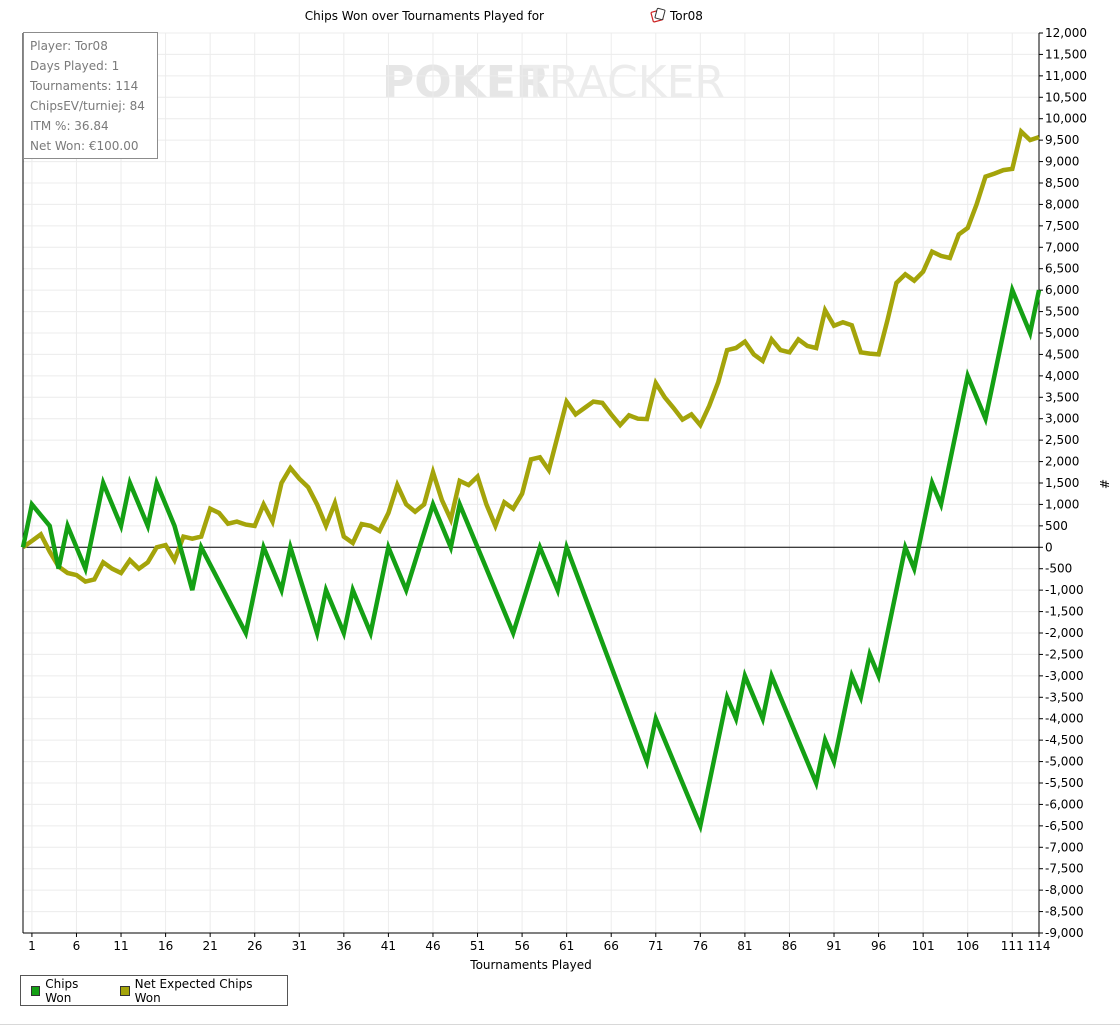 Image resolution: width=1120 pixels, height=1027 pixels. What do you see at coordinates (833, 946) in the screenshot?
I see `x-tick-label: 91` at bounding box center [833, 946].